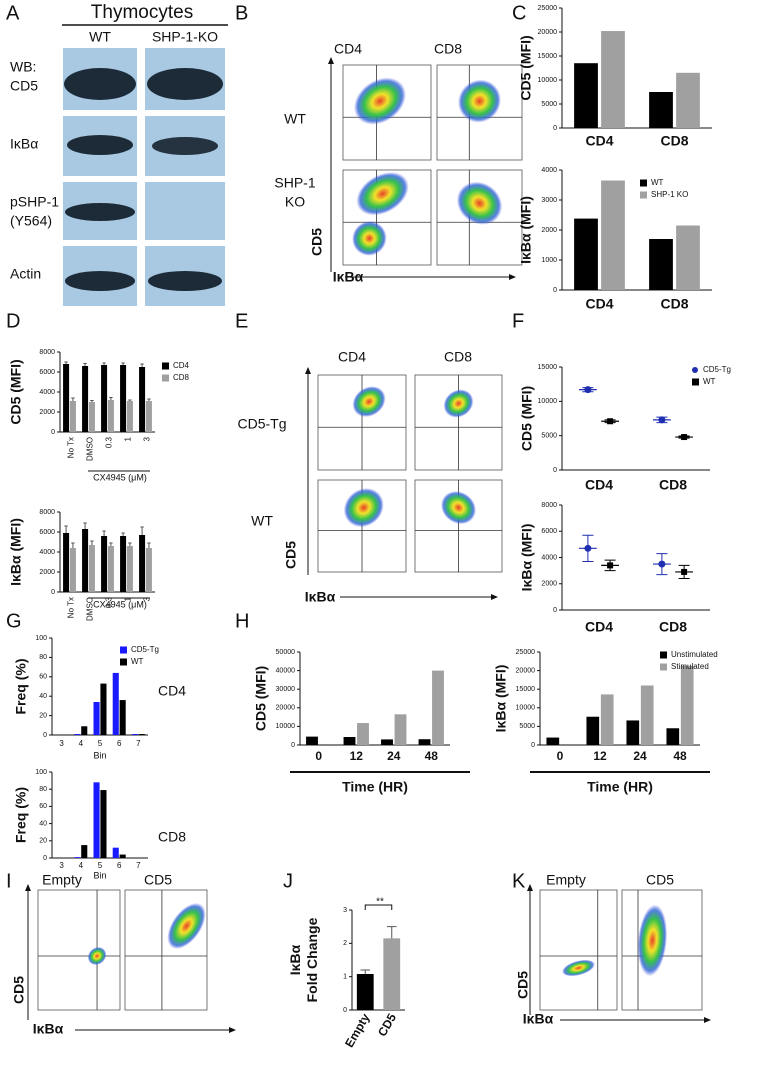 The width and height of the screenshot is (763, 1077). I want to click on flow-row: CD5-Tg, so click(261, 424).